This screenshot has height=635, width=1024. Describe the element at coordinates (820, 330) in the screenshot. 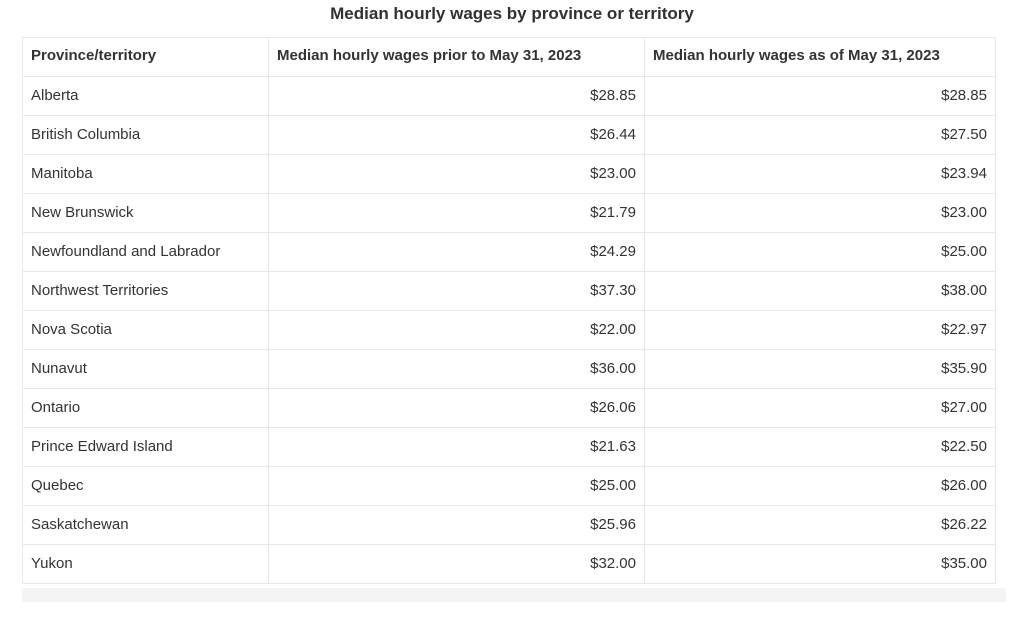

I see `asof-wage-cell: $22.97` at that location.